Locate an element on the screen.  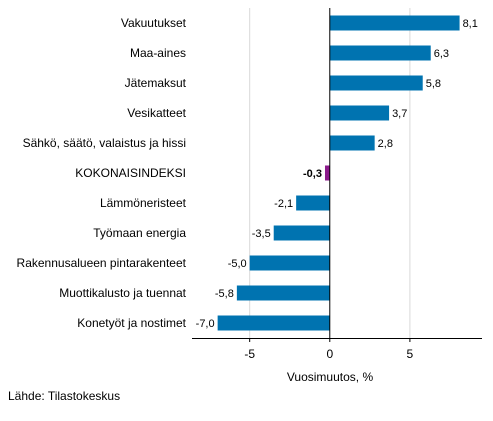
data-label: 8,1 is located at coordinates (470, 24).